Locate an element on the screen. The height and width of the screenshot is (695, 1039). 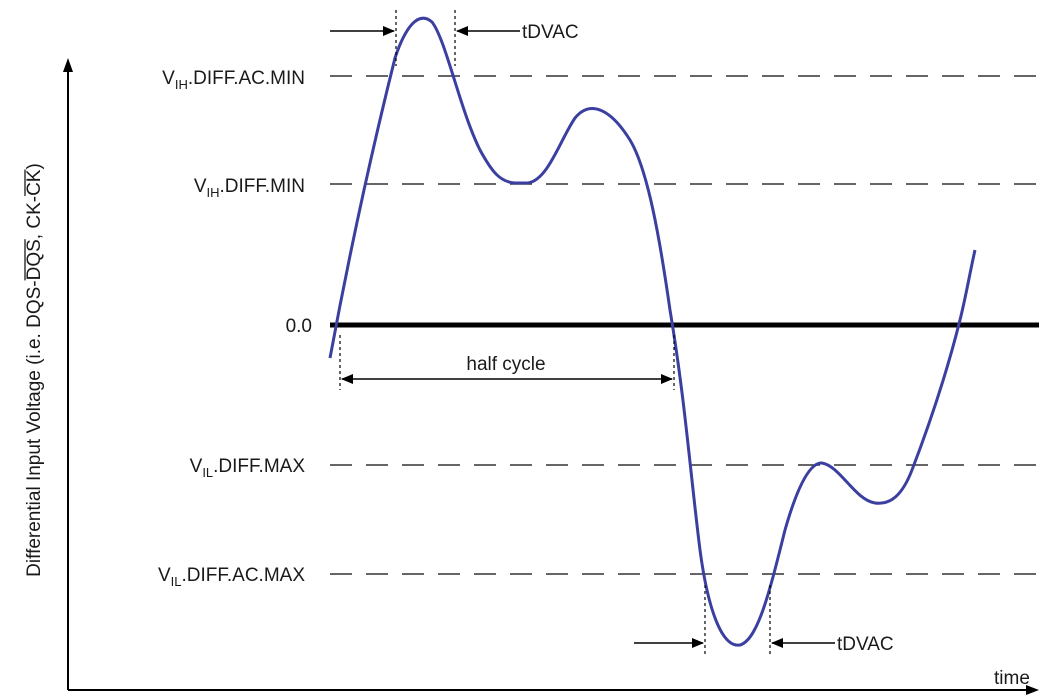
y-axis-arrow is located at coordinates (68, 65).